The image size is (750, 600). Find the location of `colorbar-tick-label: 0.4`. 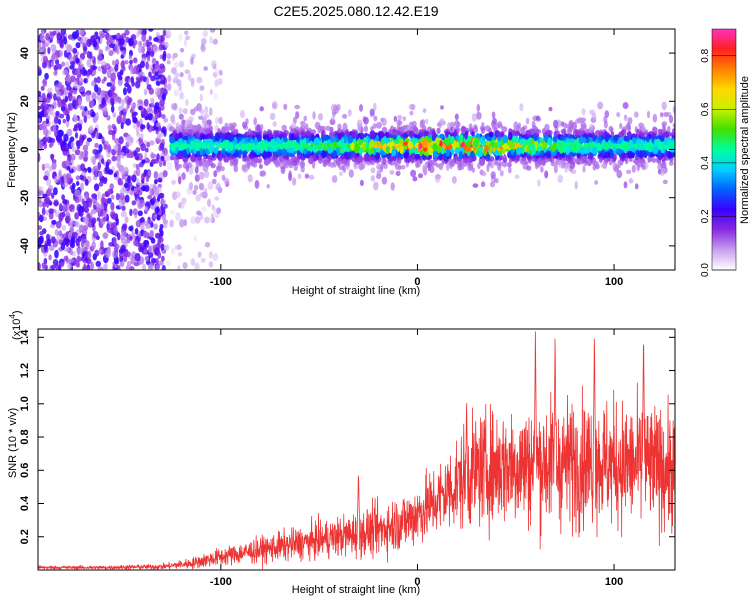

colorbar-tick-label: 0.4 is located at coordinates (705, 163).